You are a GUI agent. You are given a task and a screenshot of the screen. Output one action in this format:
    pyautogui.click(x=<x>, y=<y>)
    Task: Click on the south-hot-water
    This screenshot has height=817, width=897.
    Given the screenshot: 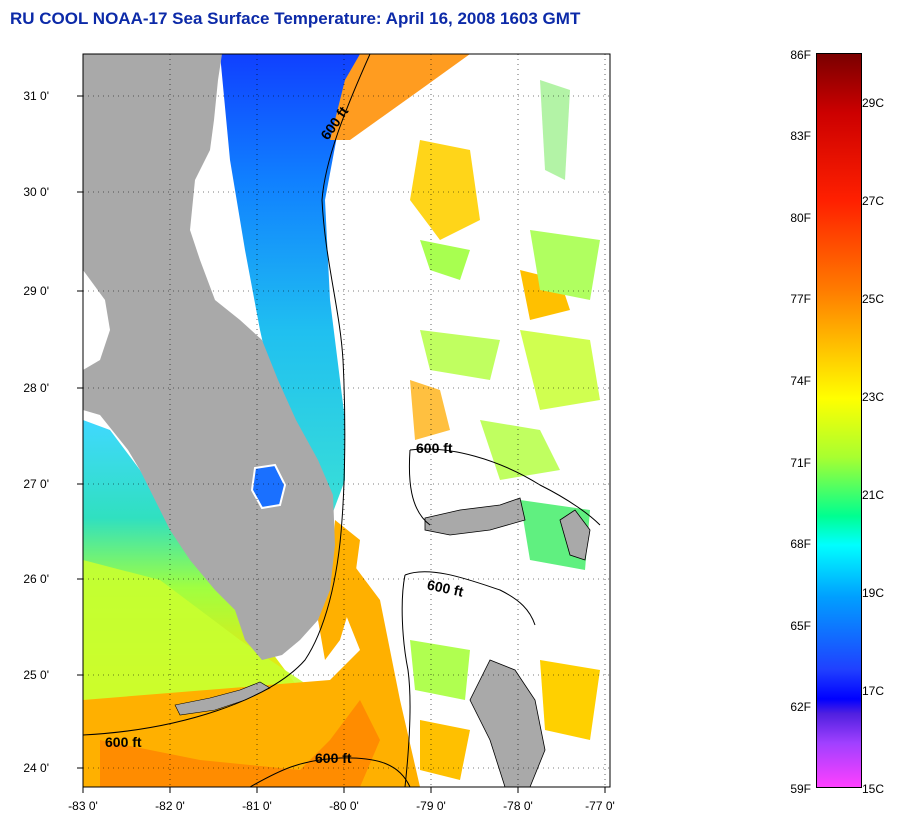 What is the action you would take?
    pyautogui.click(x=240, y=743)
    